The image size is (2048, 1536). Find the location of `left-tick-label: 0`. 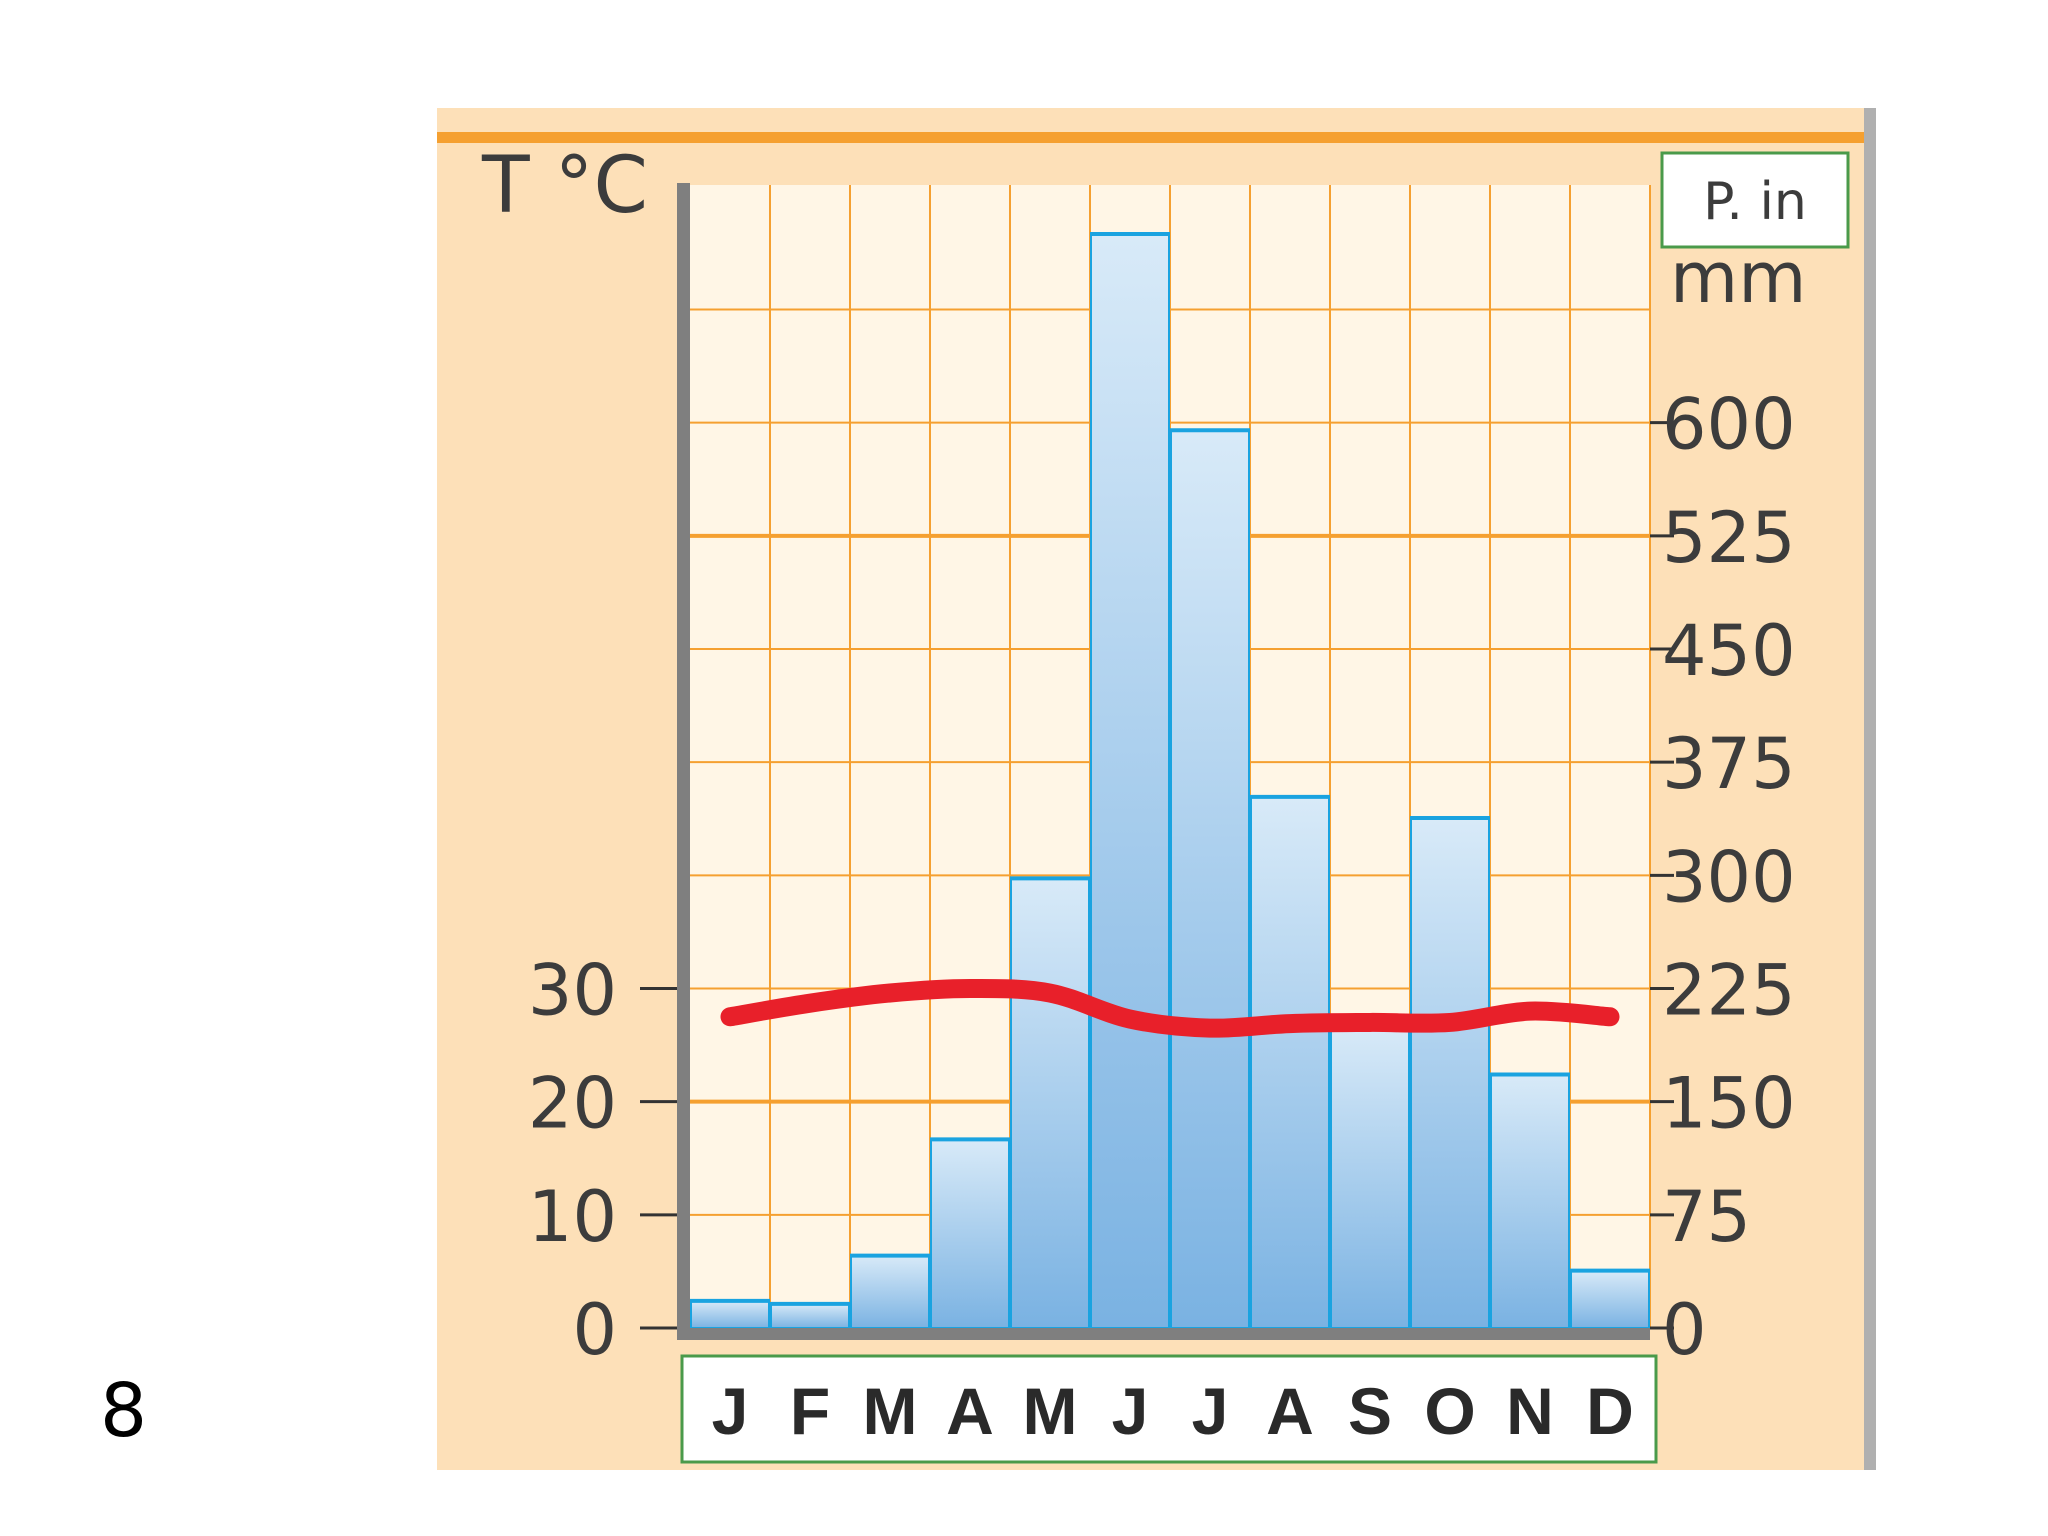

left-tick-label: 0 is located at coordinates (594, 1330).